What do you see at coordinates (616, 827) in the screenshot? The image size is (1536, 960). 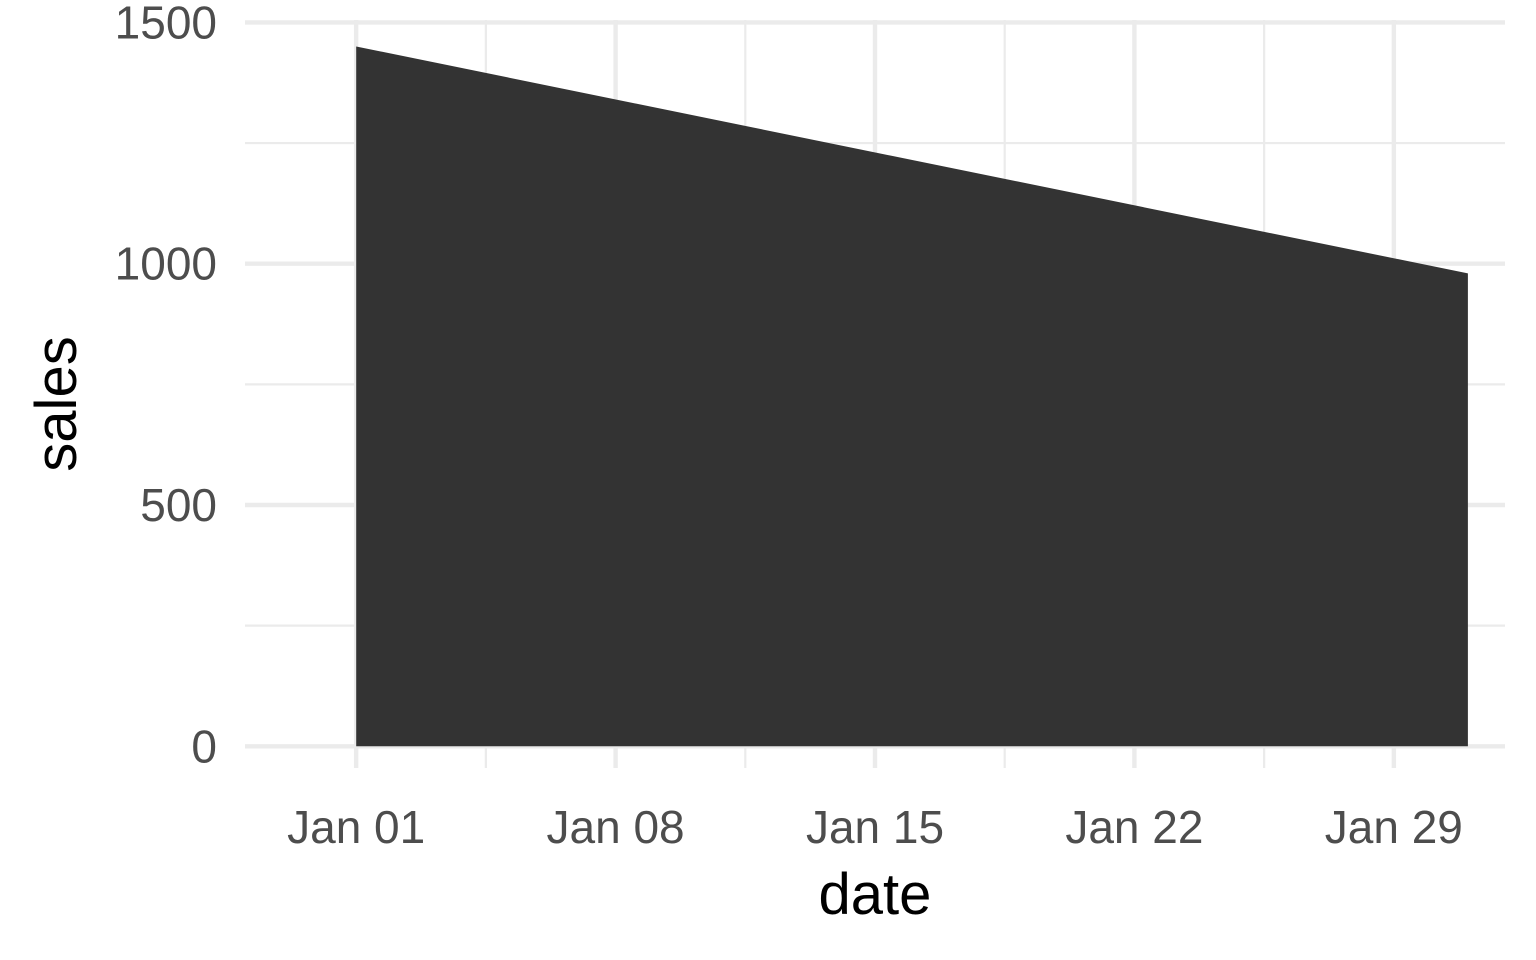 I see `x-tick-label: Jan 08` at bounding box center [616, 827].